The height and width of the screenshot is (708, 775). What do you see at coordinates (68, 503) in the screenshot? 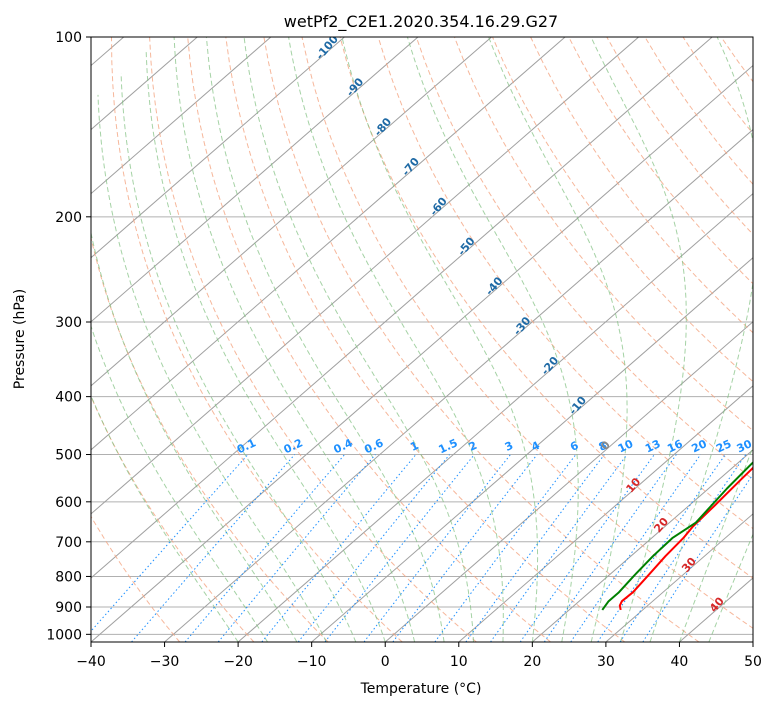
I see `y-tick-label: 600` at bounding box center [68, 503].